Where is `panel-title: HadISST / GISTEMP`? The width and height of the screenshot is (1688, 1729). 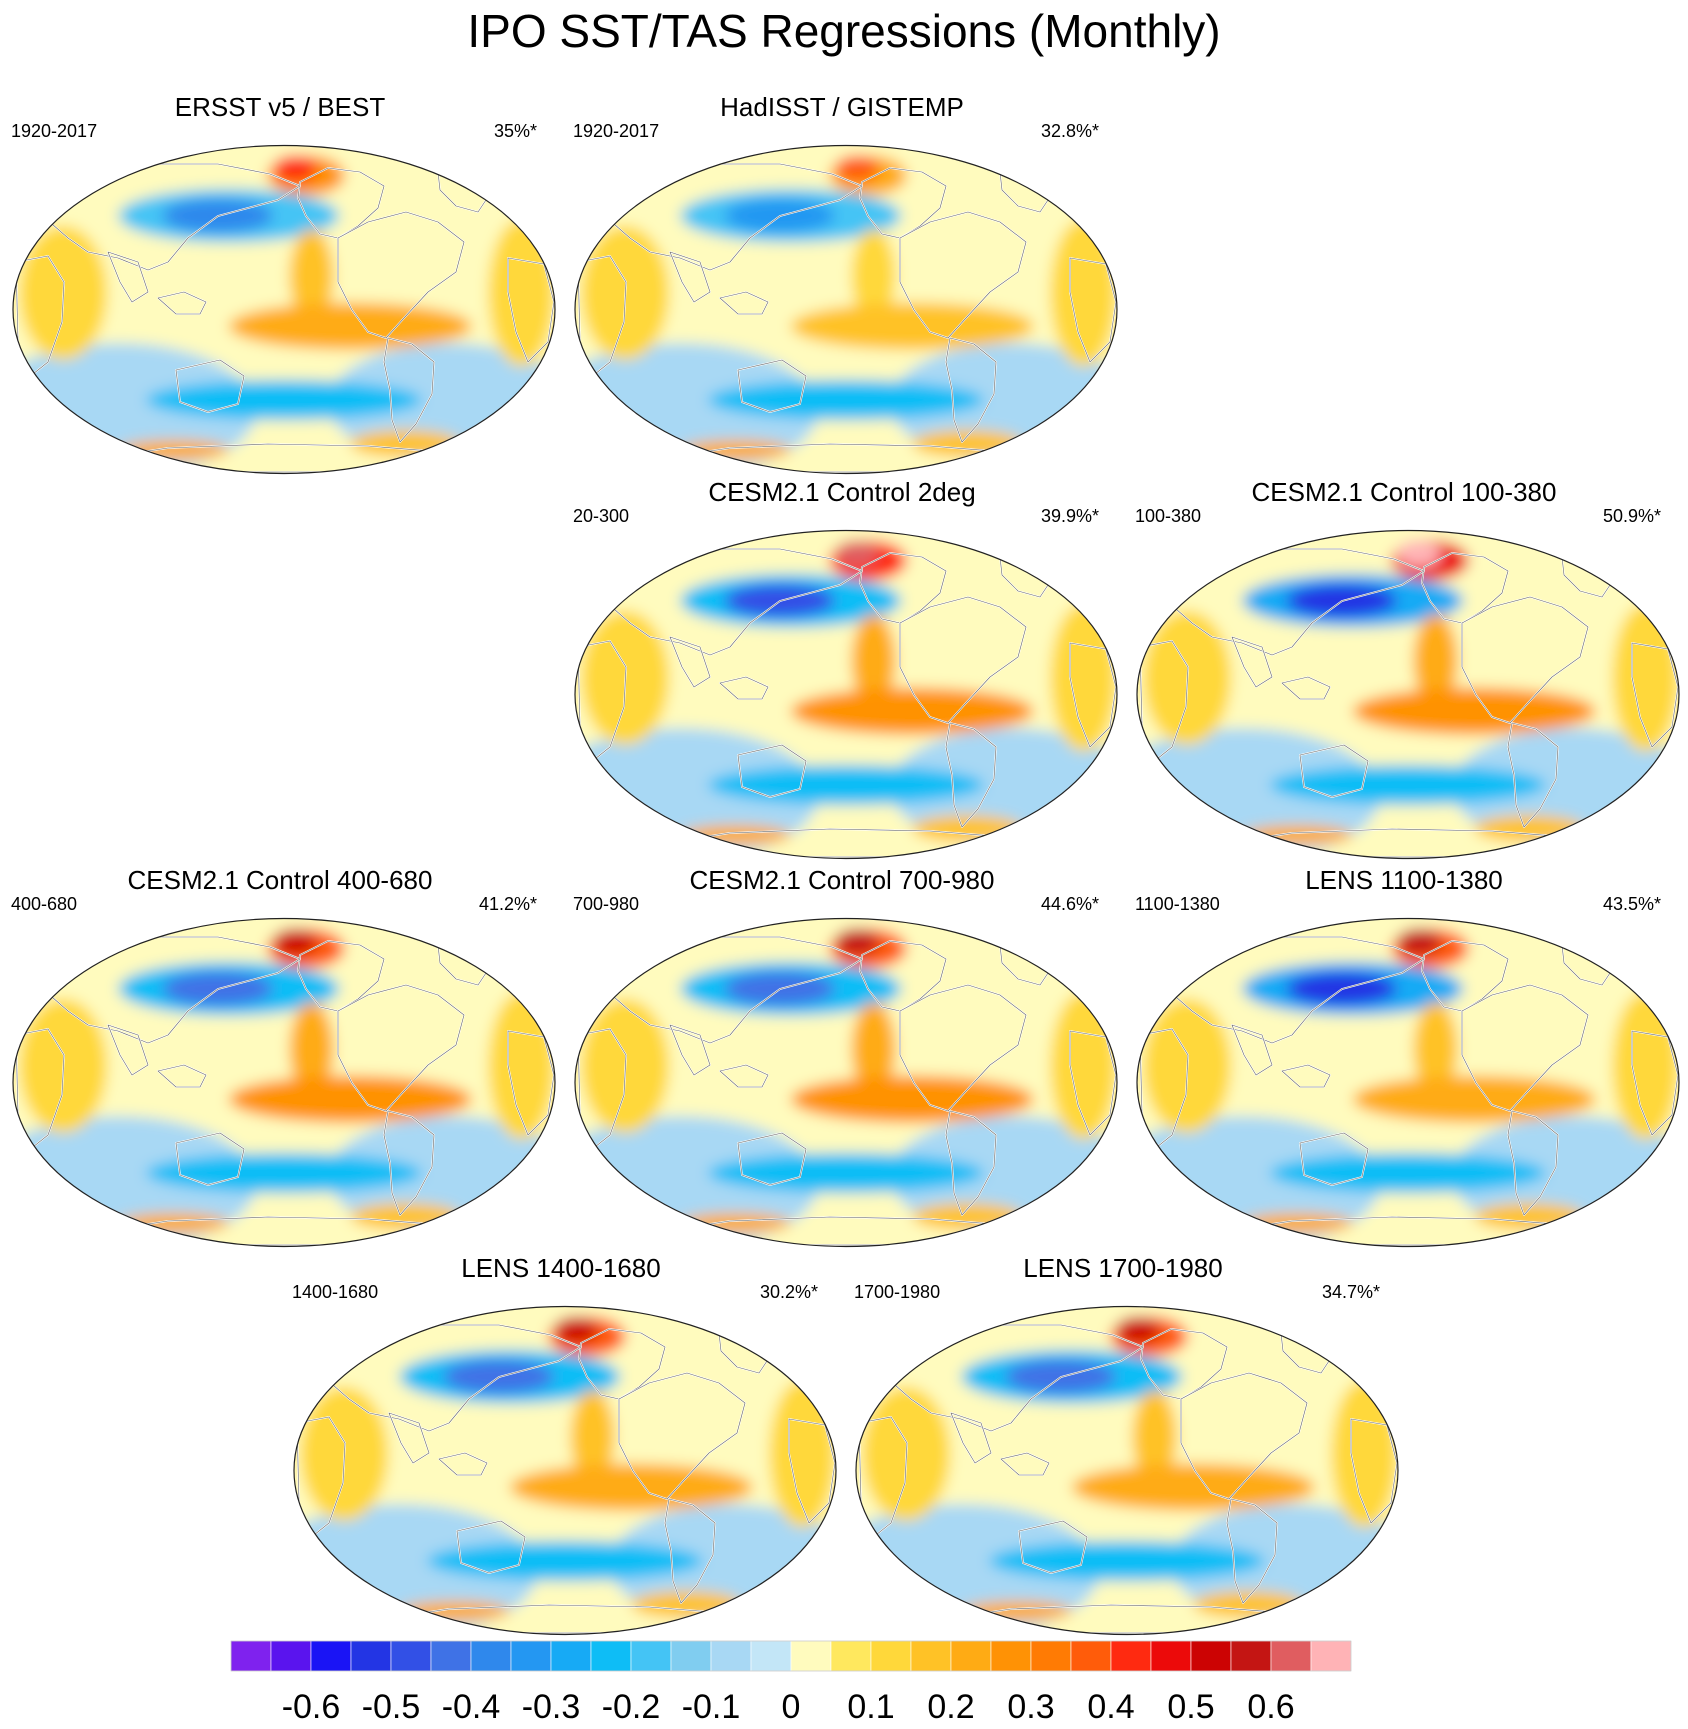
panel-title: HadISST / GISTEMP is located at coordinates (842, 107).